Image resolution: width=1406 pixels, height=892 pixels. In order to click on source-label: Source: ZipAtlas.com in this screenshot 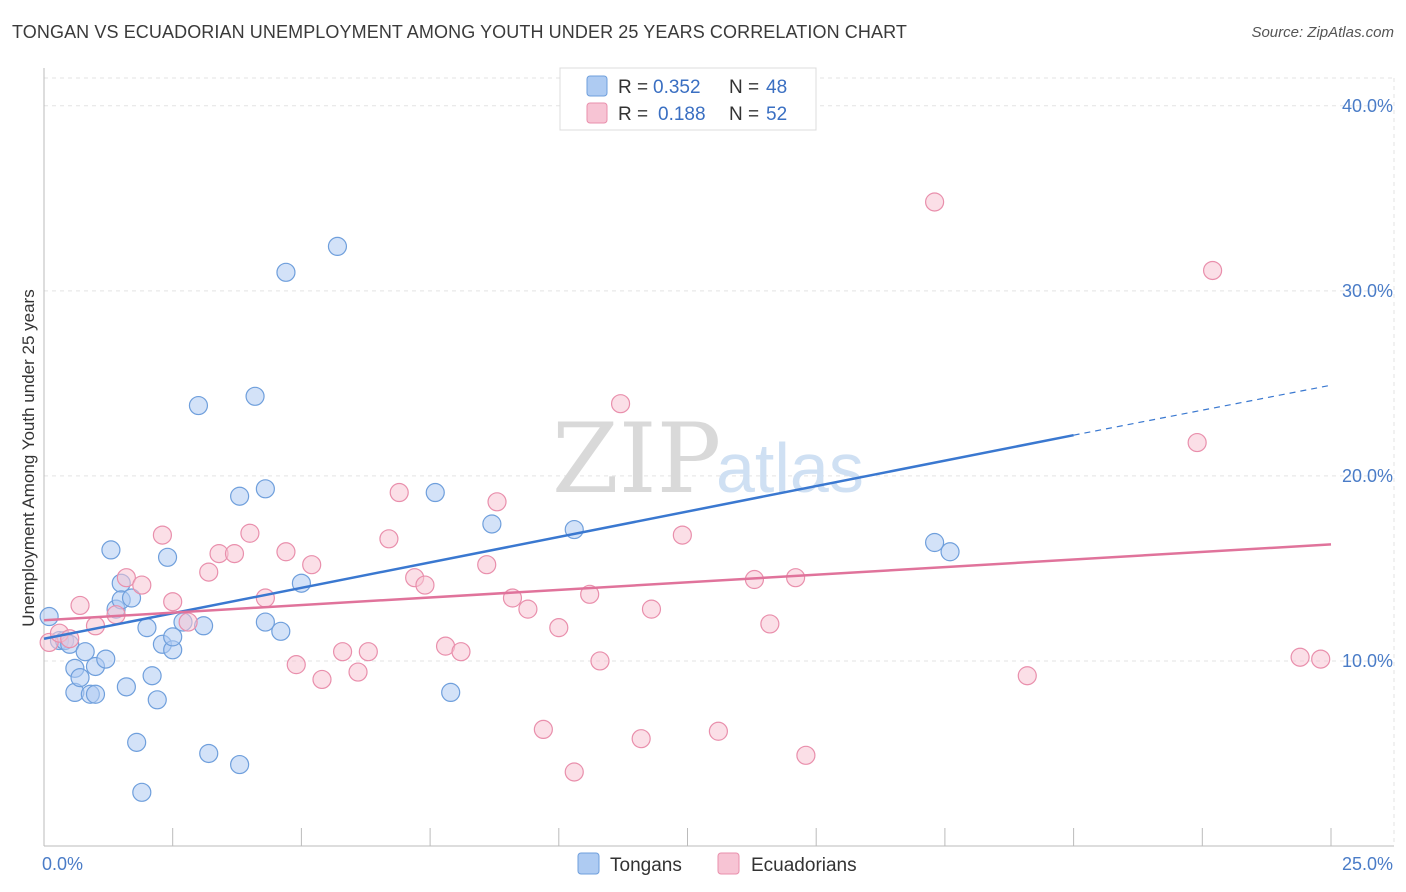, I will do `click(1322, 32)`.